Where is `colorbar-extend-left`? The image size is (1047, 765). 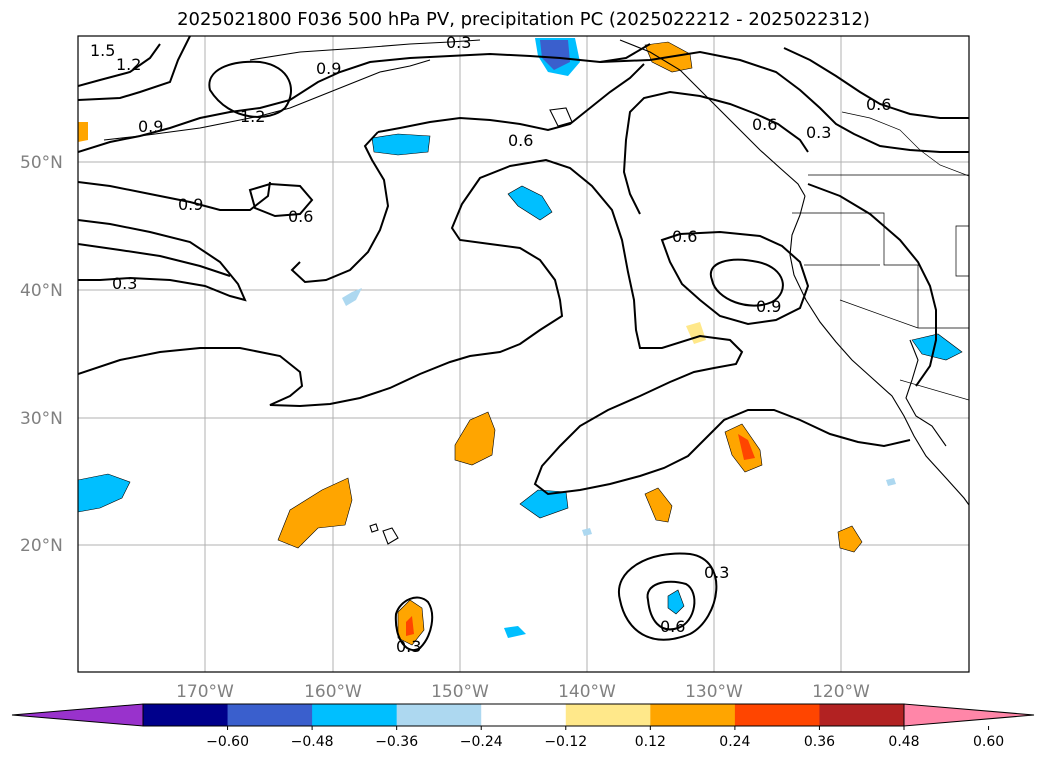
colorbar-extend-left is located at coordinates (77, 715).